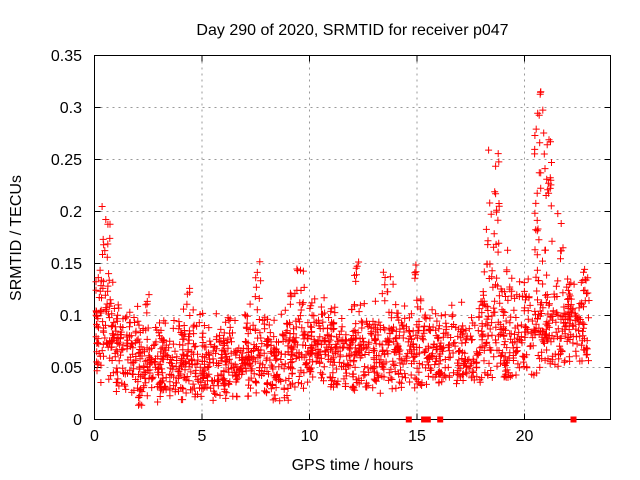 The image size is (640, 480). What do you see at coordinates (77, 420) in the screenshot?
I see `y-tick-label: 0` at bounding box center [77, 420].